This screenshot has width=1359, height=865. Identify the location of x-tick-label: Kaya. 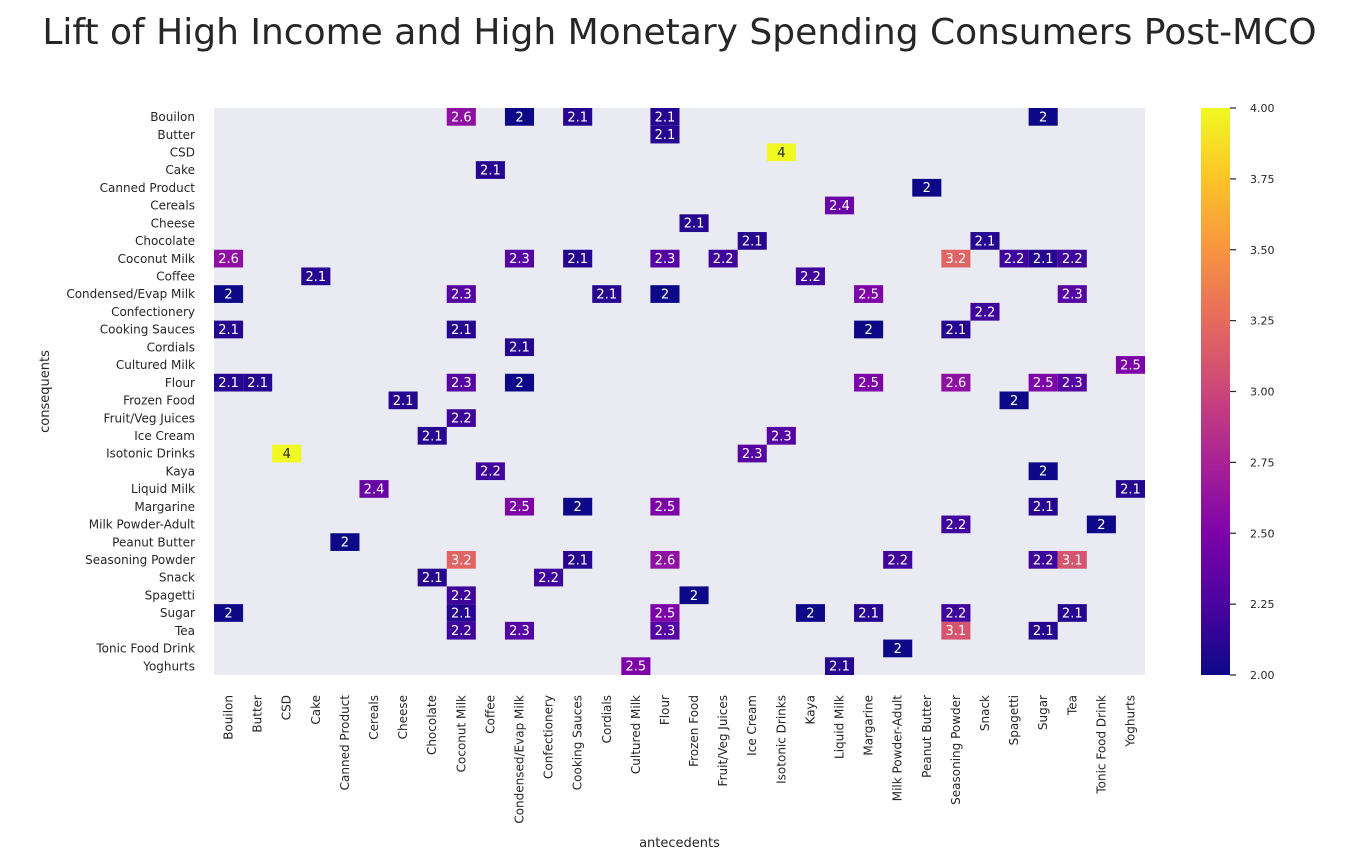
(810, 709).